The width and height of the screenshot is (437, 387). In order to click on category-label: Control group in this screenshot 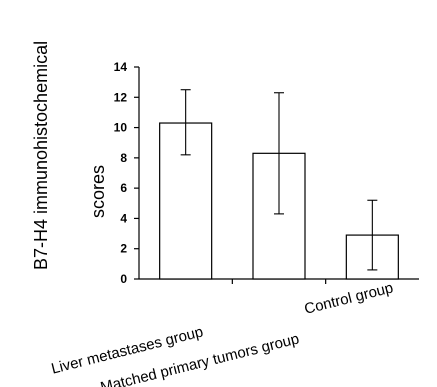, I will do `click(349, 298)`.